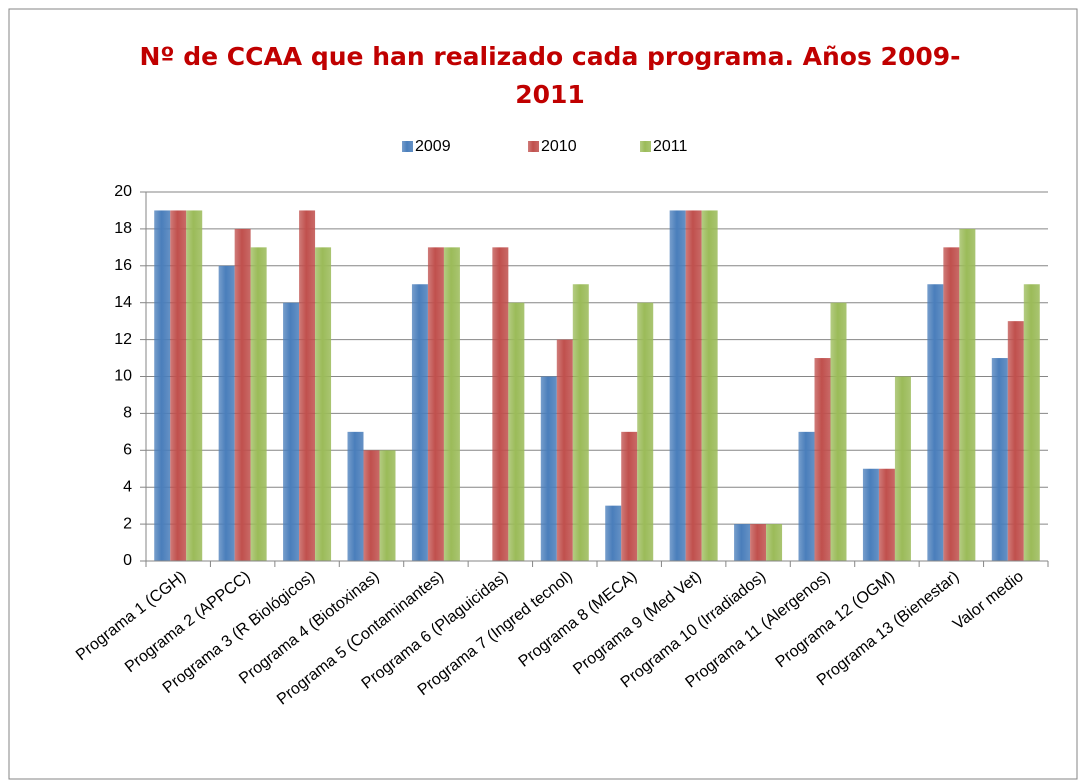 The height and width of the screenshot is (780, 1086). Describe the element at coordinates (123, 191) in the screenshot. I see `y-tick-label: 20` at that location.